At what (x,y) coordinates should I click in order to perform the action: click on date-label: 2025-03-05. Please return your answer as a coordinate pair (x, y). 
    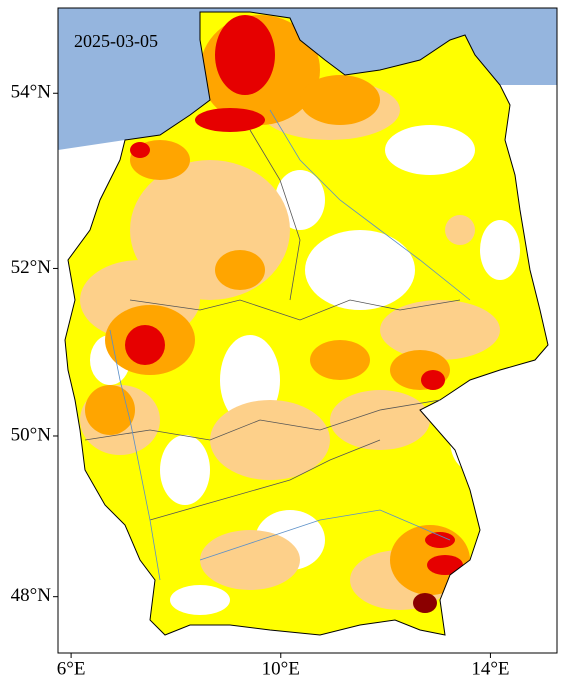
    Looking at the image, I should click on (116, 41).